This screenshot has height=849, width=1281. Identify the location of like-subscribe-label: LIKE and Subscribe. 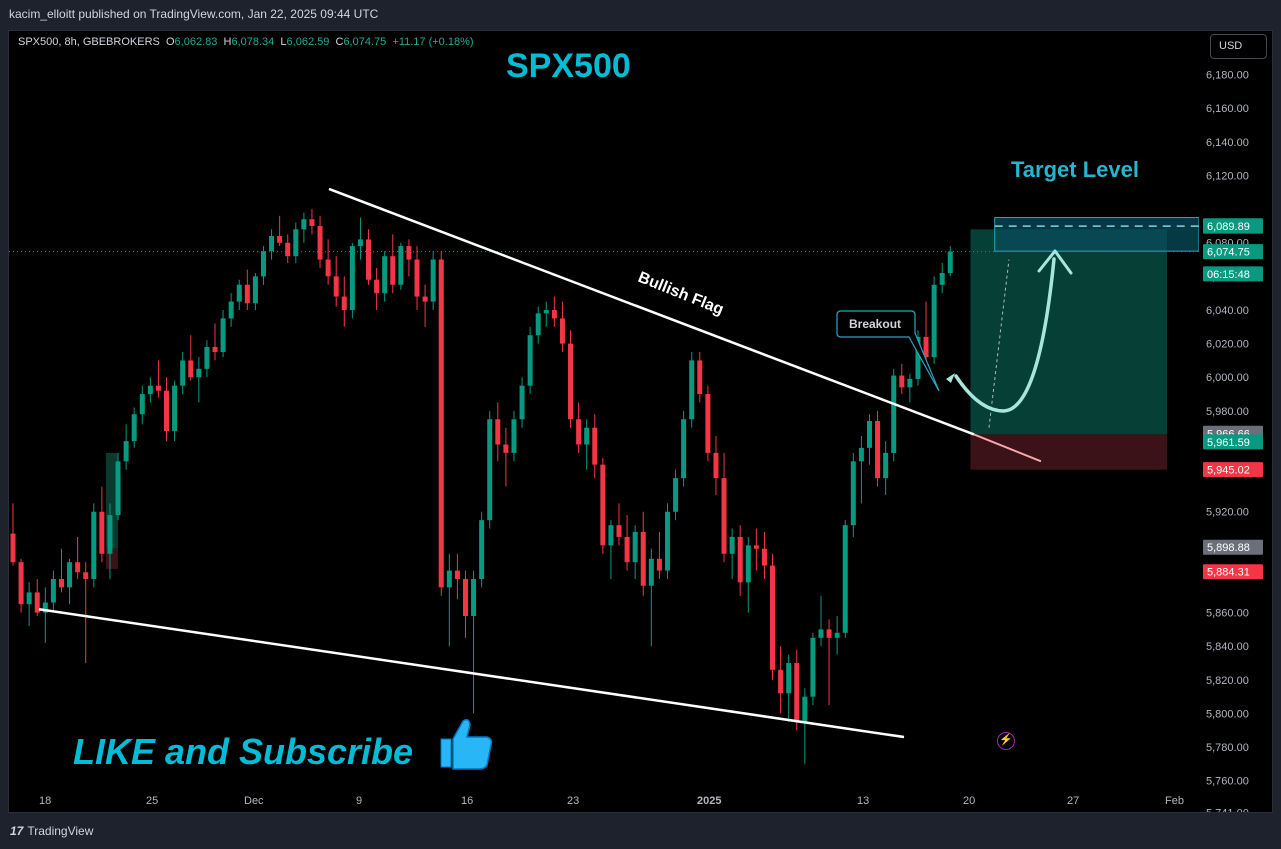
(243, 751).